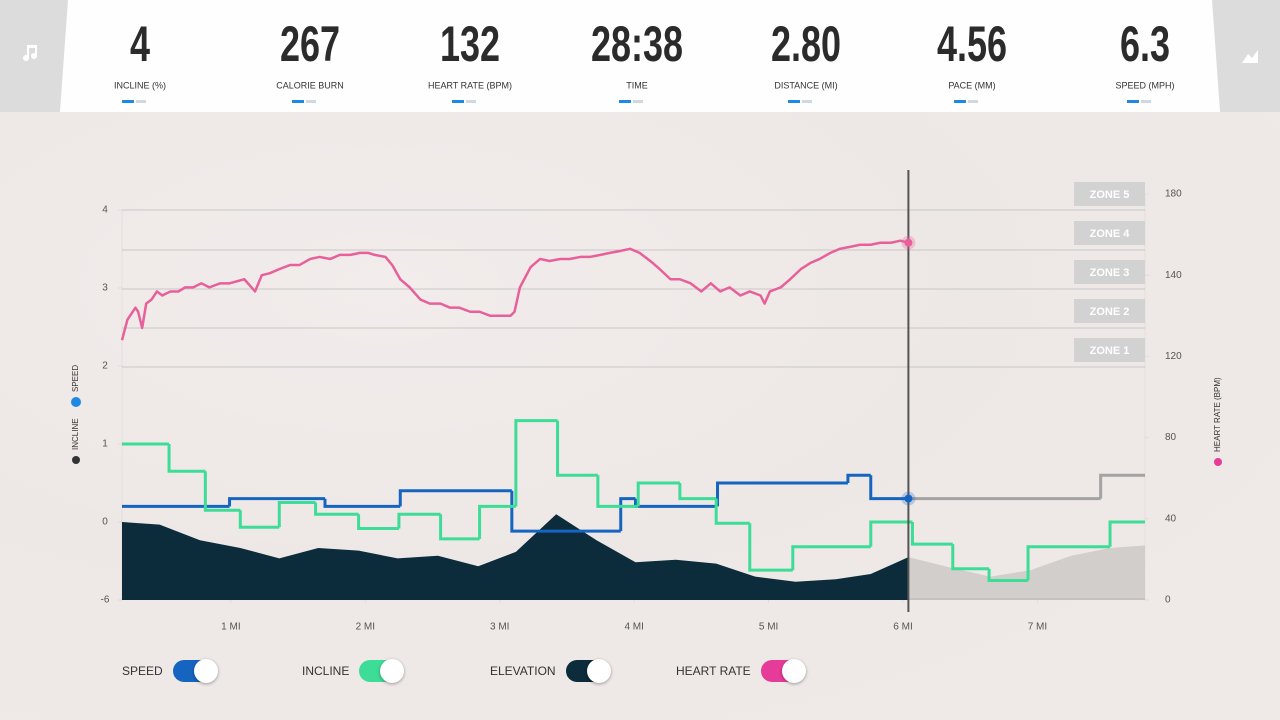  I want to click on y-axis-title: INCLINE SPEED, so click(76, 414).